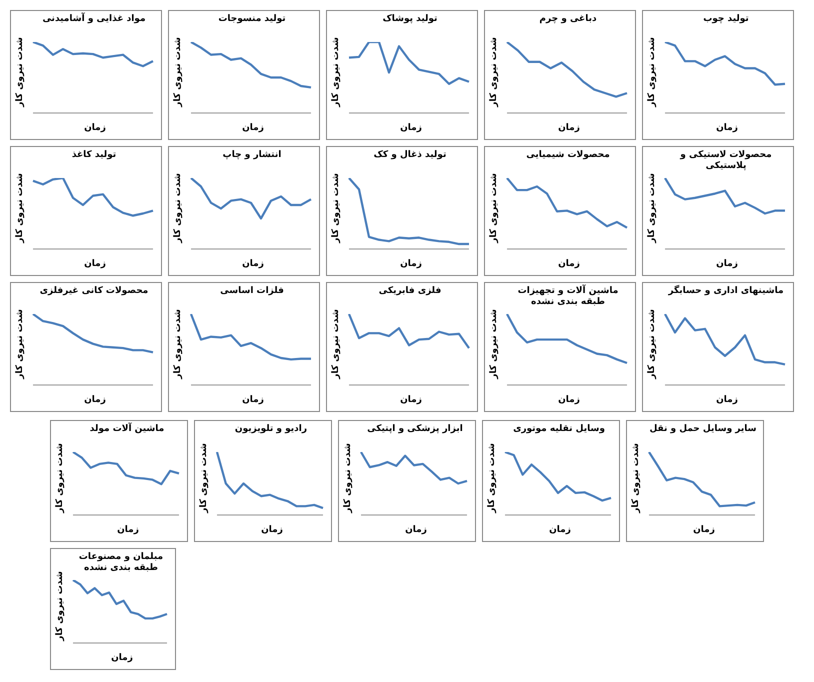  I want to click on chart-title: تولید ذغال و کک, so click(410, 155).